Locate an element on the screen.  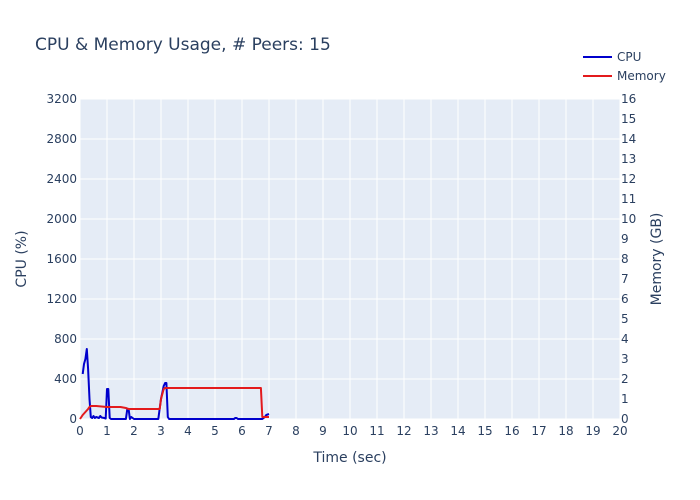
x-tick-label: 13 is located at coordinates (430, 431).